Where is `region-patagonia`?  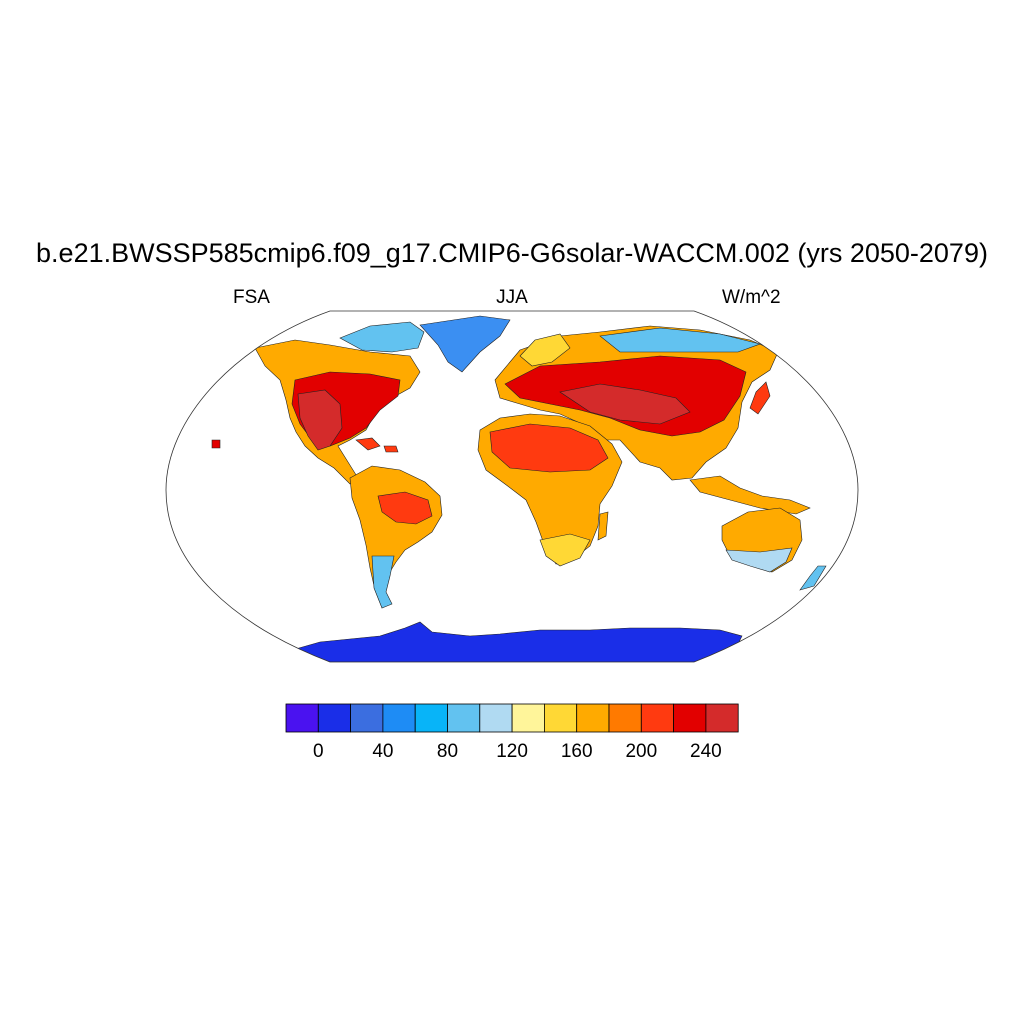 region-patagonia is located at coordinates (383, 582).